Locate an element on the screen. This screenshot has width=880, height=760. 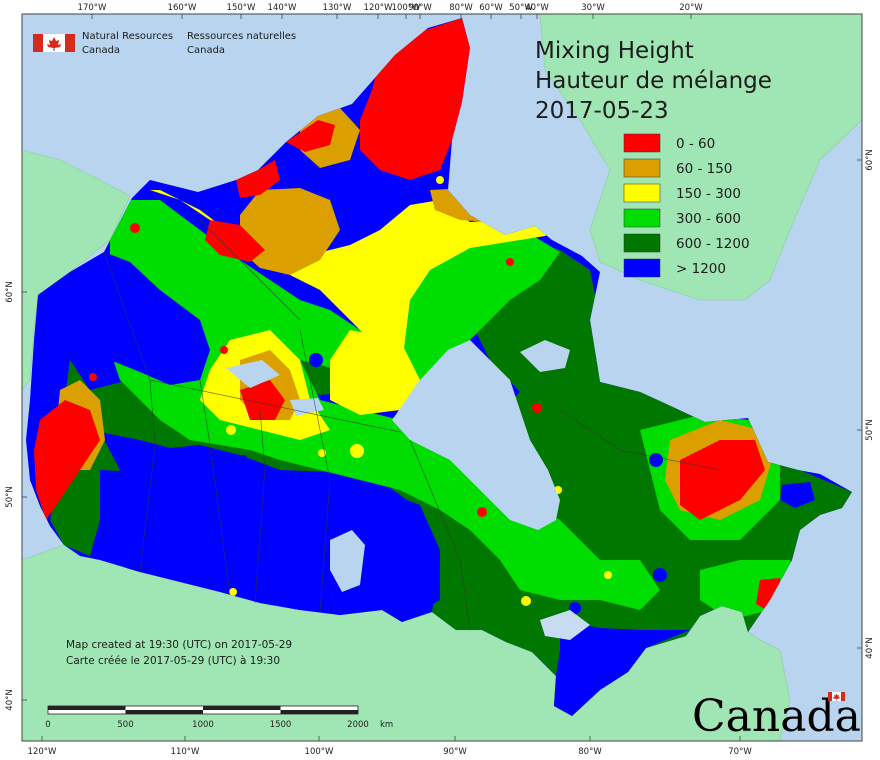
bottom-tick-label-3: 90°W is located at coordinates (455, 752).